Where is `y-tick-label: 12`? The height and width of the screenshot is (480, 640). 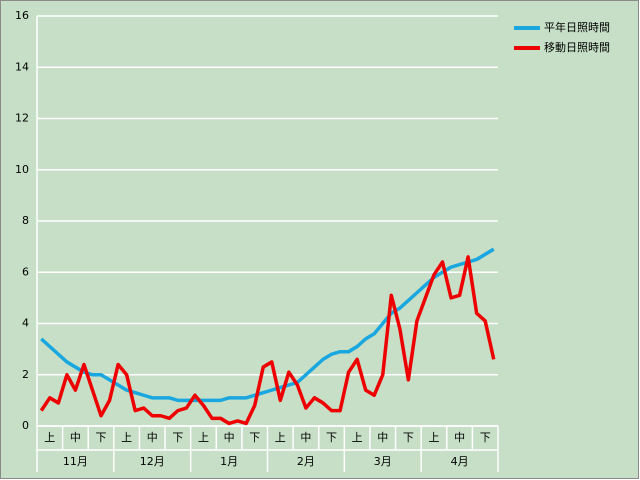 y-tick-label: 12 is located at coordinates (22, 118).